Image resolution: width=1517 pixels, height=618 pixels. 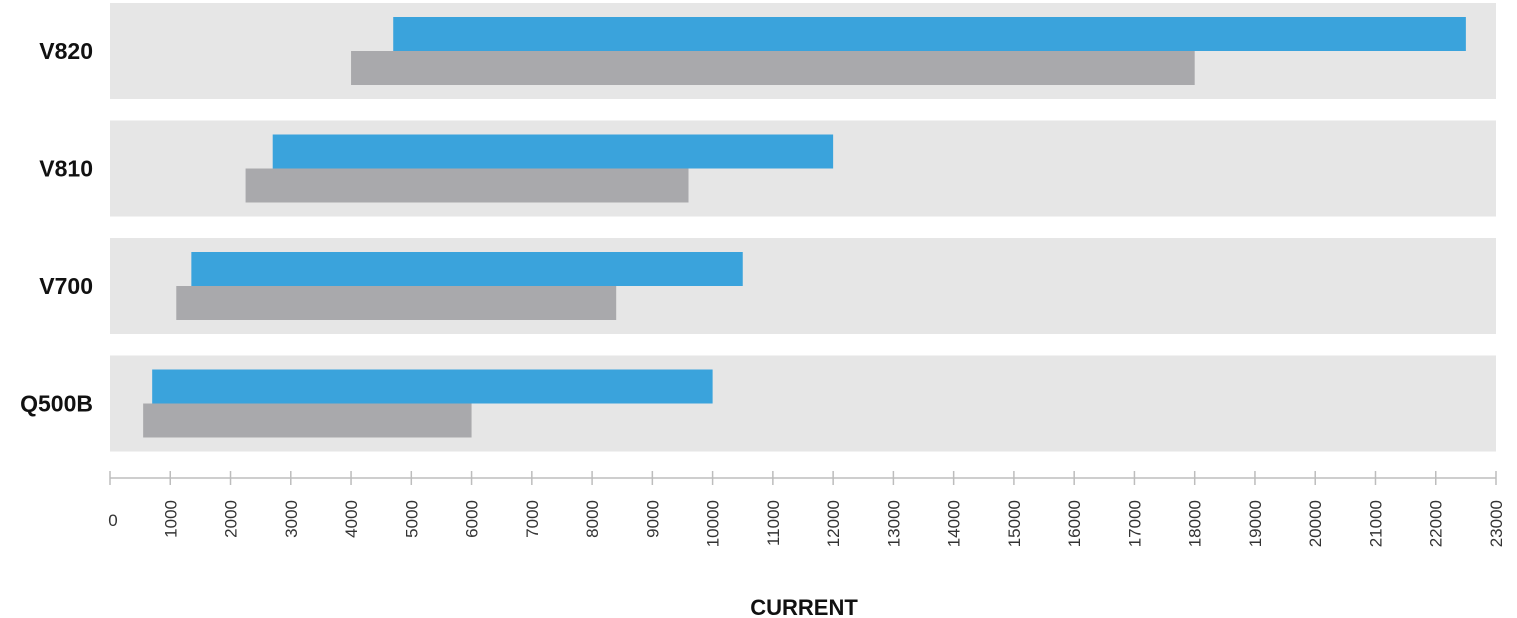 What do you see at coordinates (231, 519) in the screenshot?
I see `x-tick-label: 2000` at bounding box center [231, 519].